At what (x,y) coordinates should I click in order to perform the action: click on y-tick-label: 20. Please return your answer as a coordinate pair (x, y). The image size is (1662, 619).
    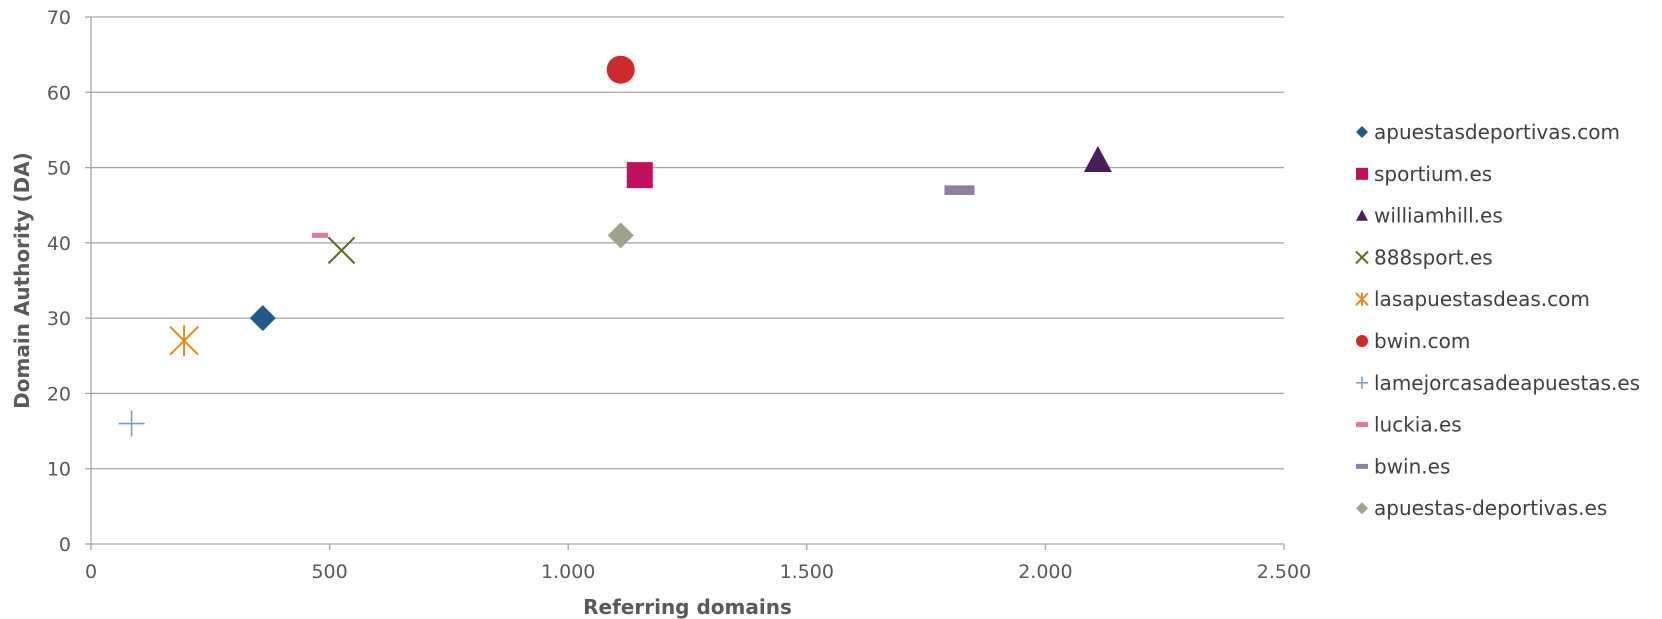
    Looking at the image, I should click on (59, 394).